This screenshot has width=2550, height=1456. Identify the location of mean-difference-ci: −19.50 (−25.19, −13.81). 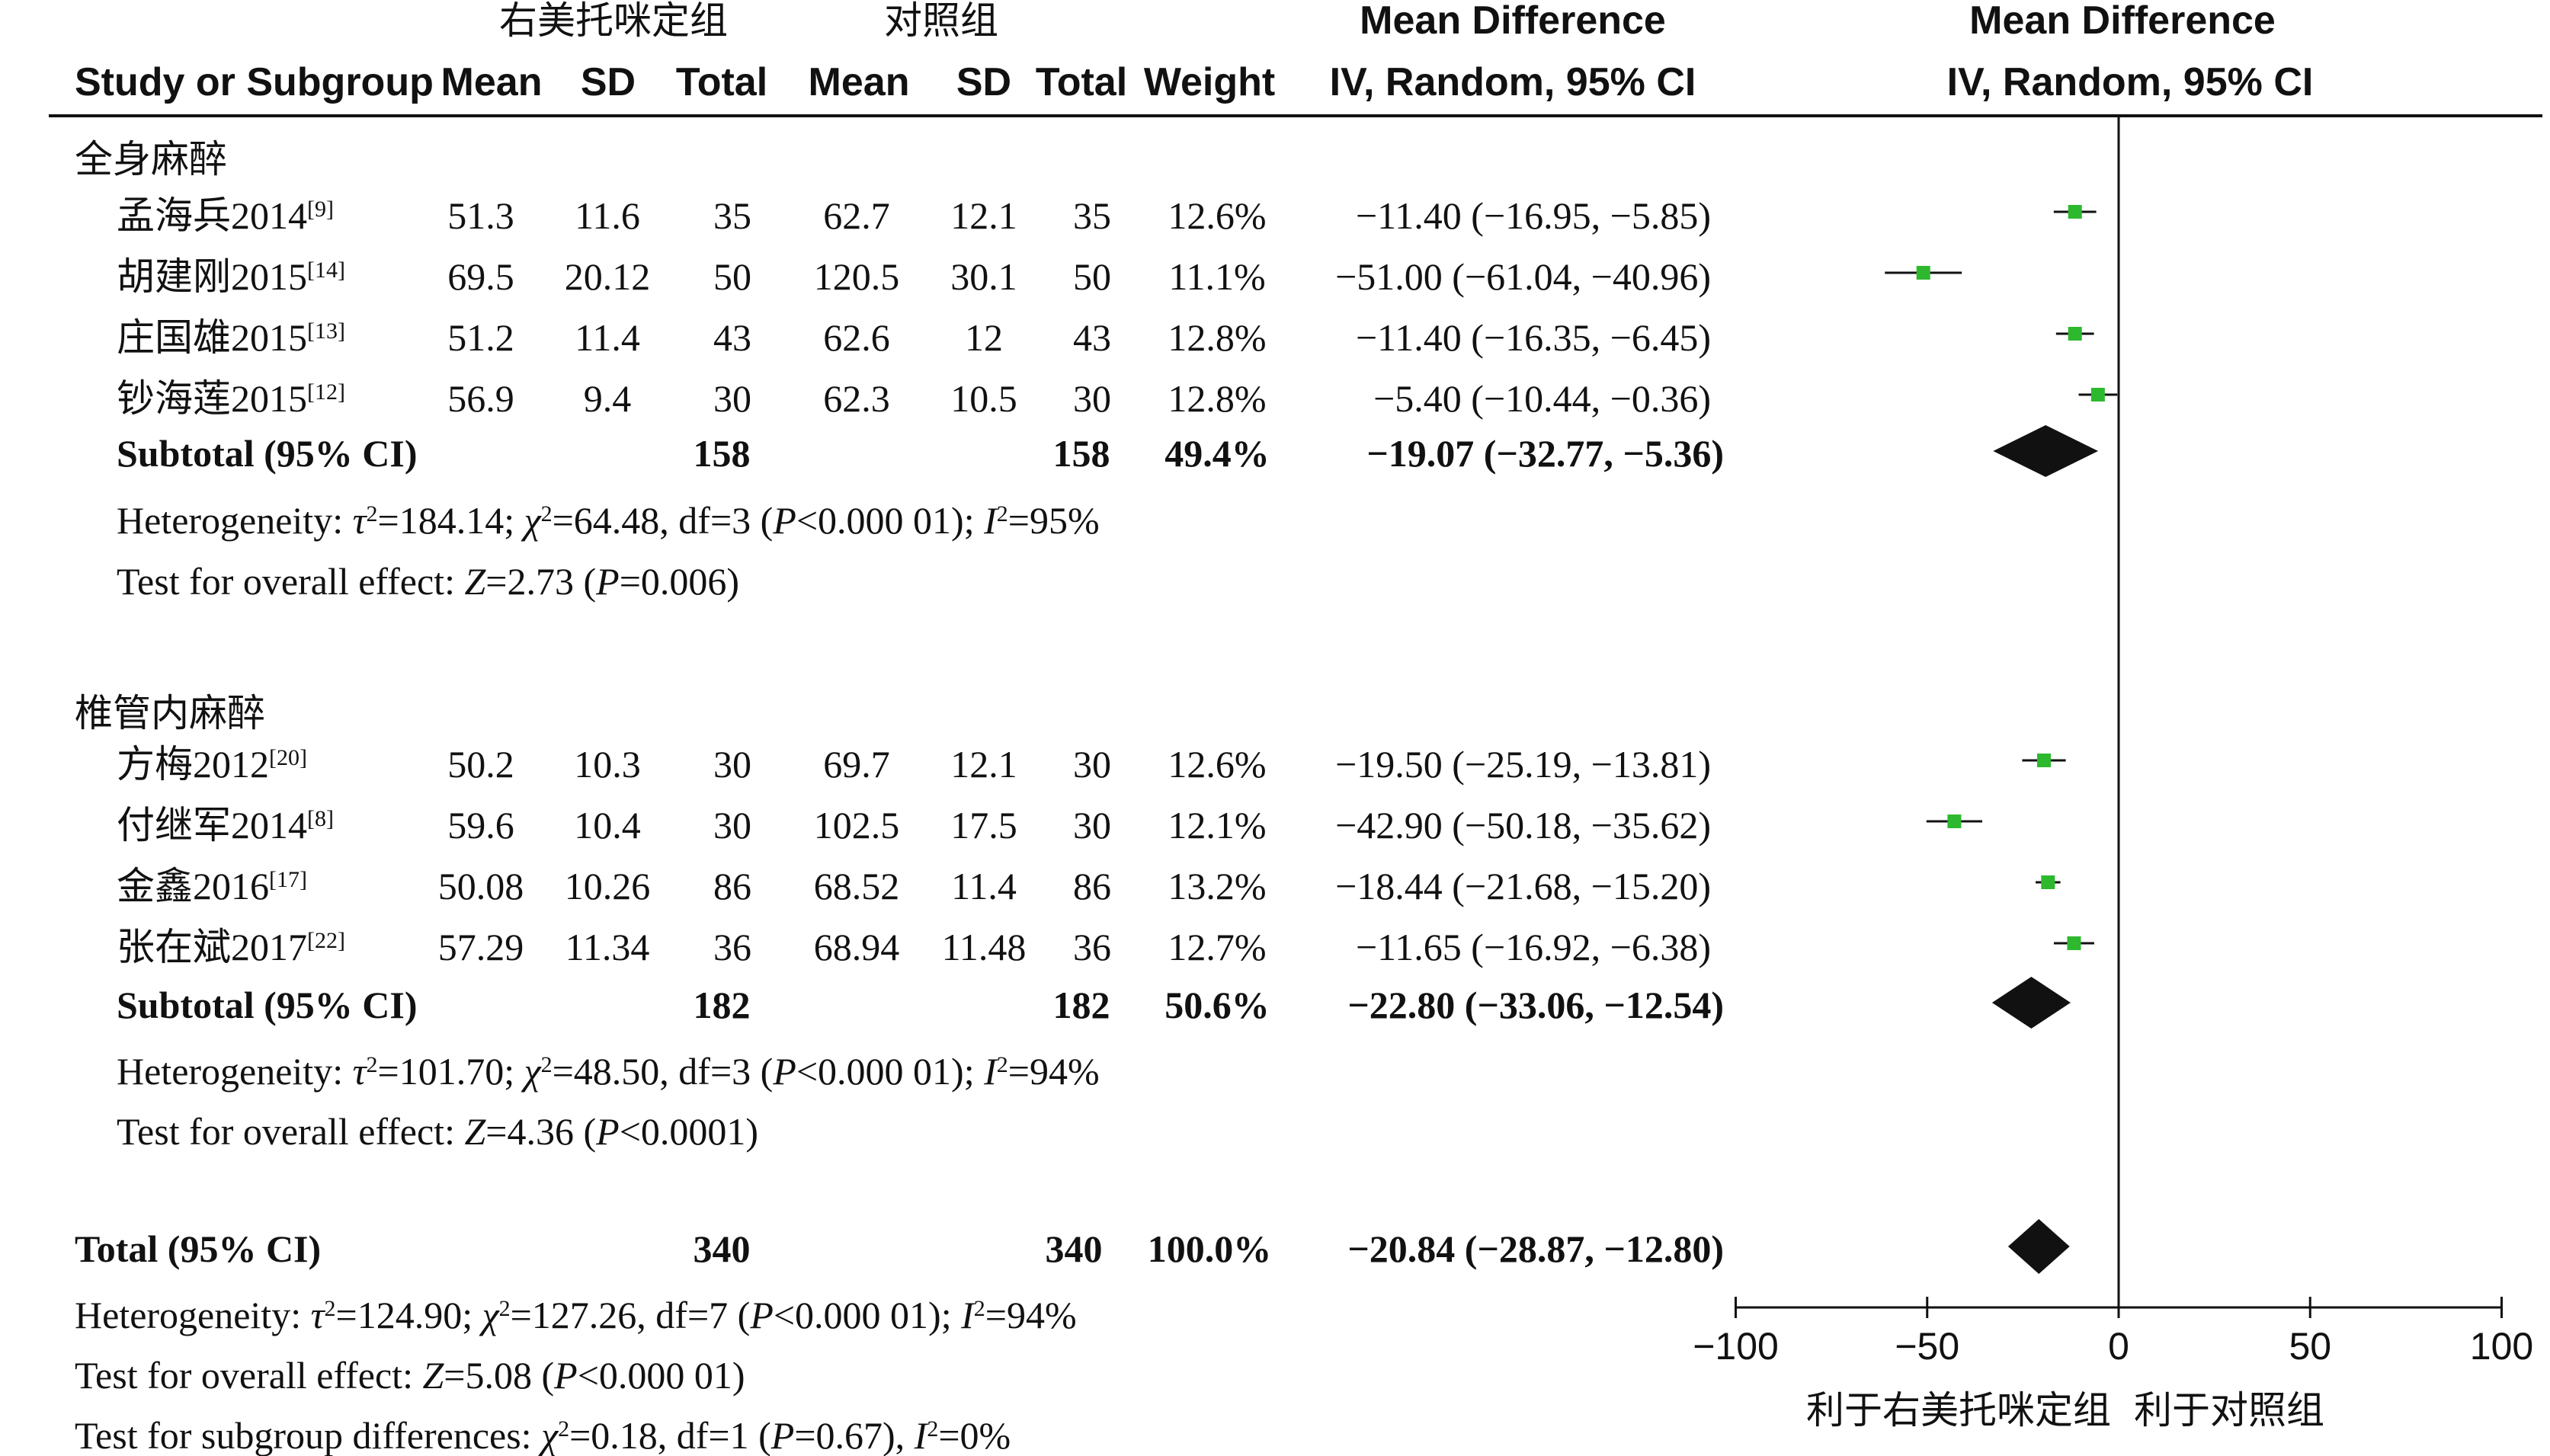
(1523, 764).